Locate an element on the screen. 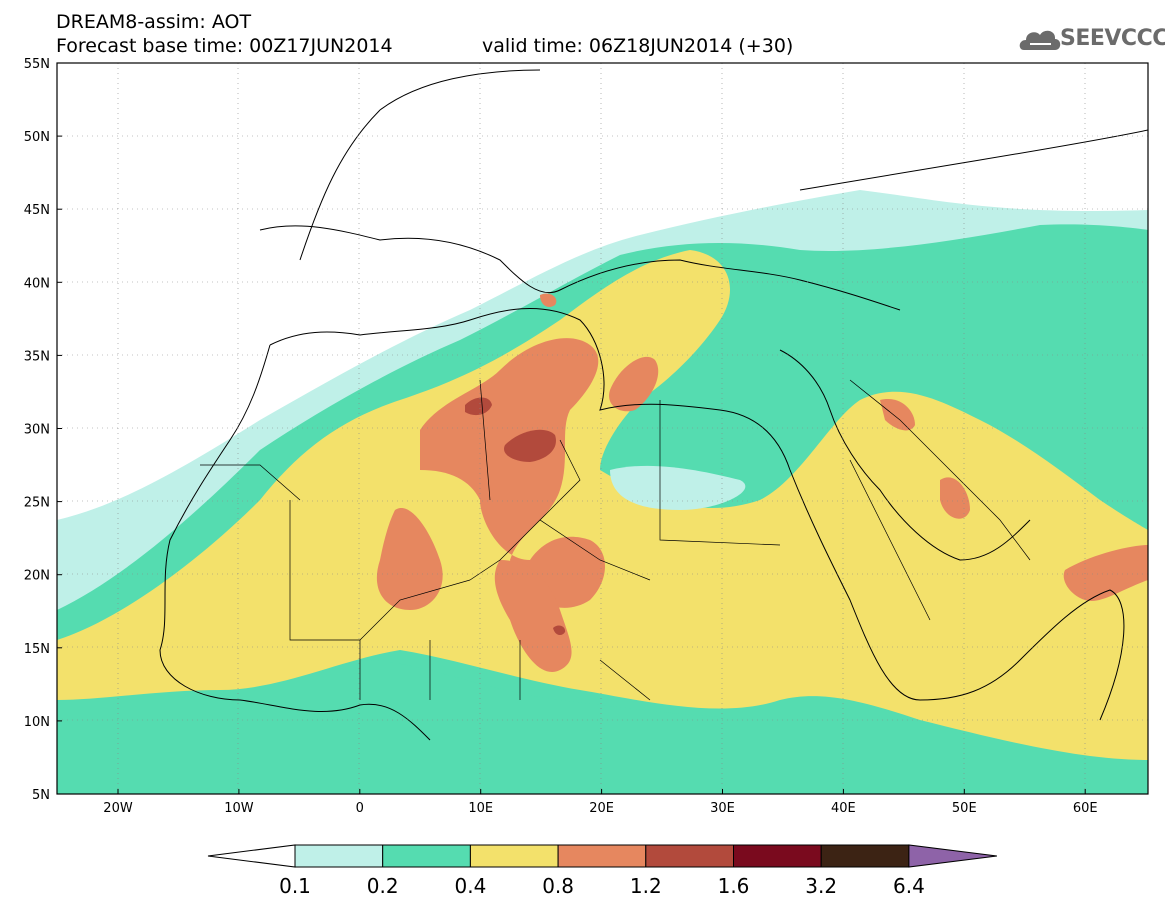  lon-label: 0 is located at coordinates (360, 808).